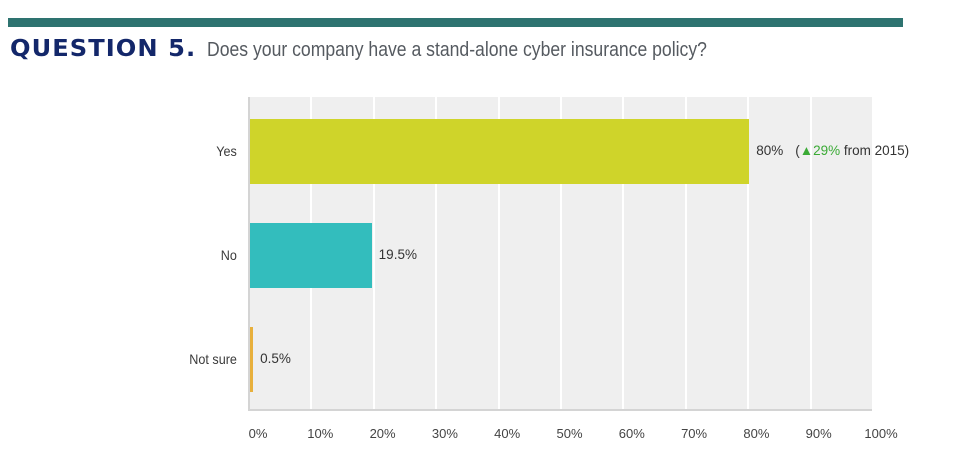 The width and height of the screenshot is (957, 450). Describe the element at coordinates (569, 433) in the screenshot. I see `x-tick-label: 50%` at that location.